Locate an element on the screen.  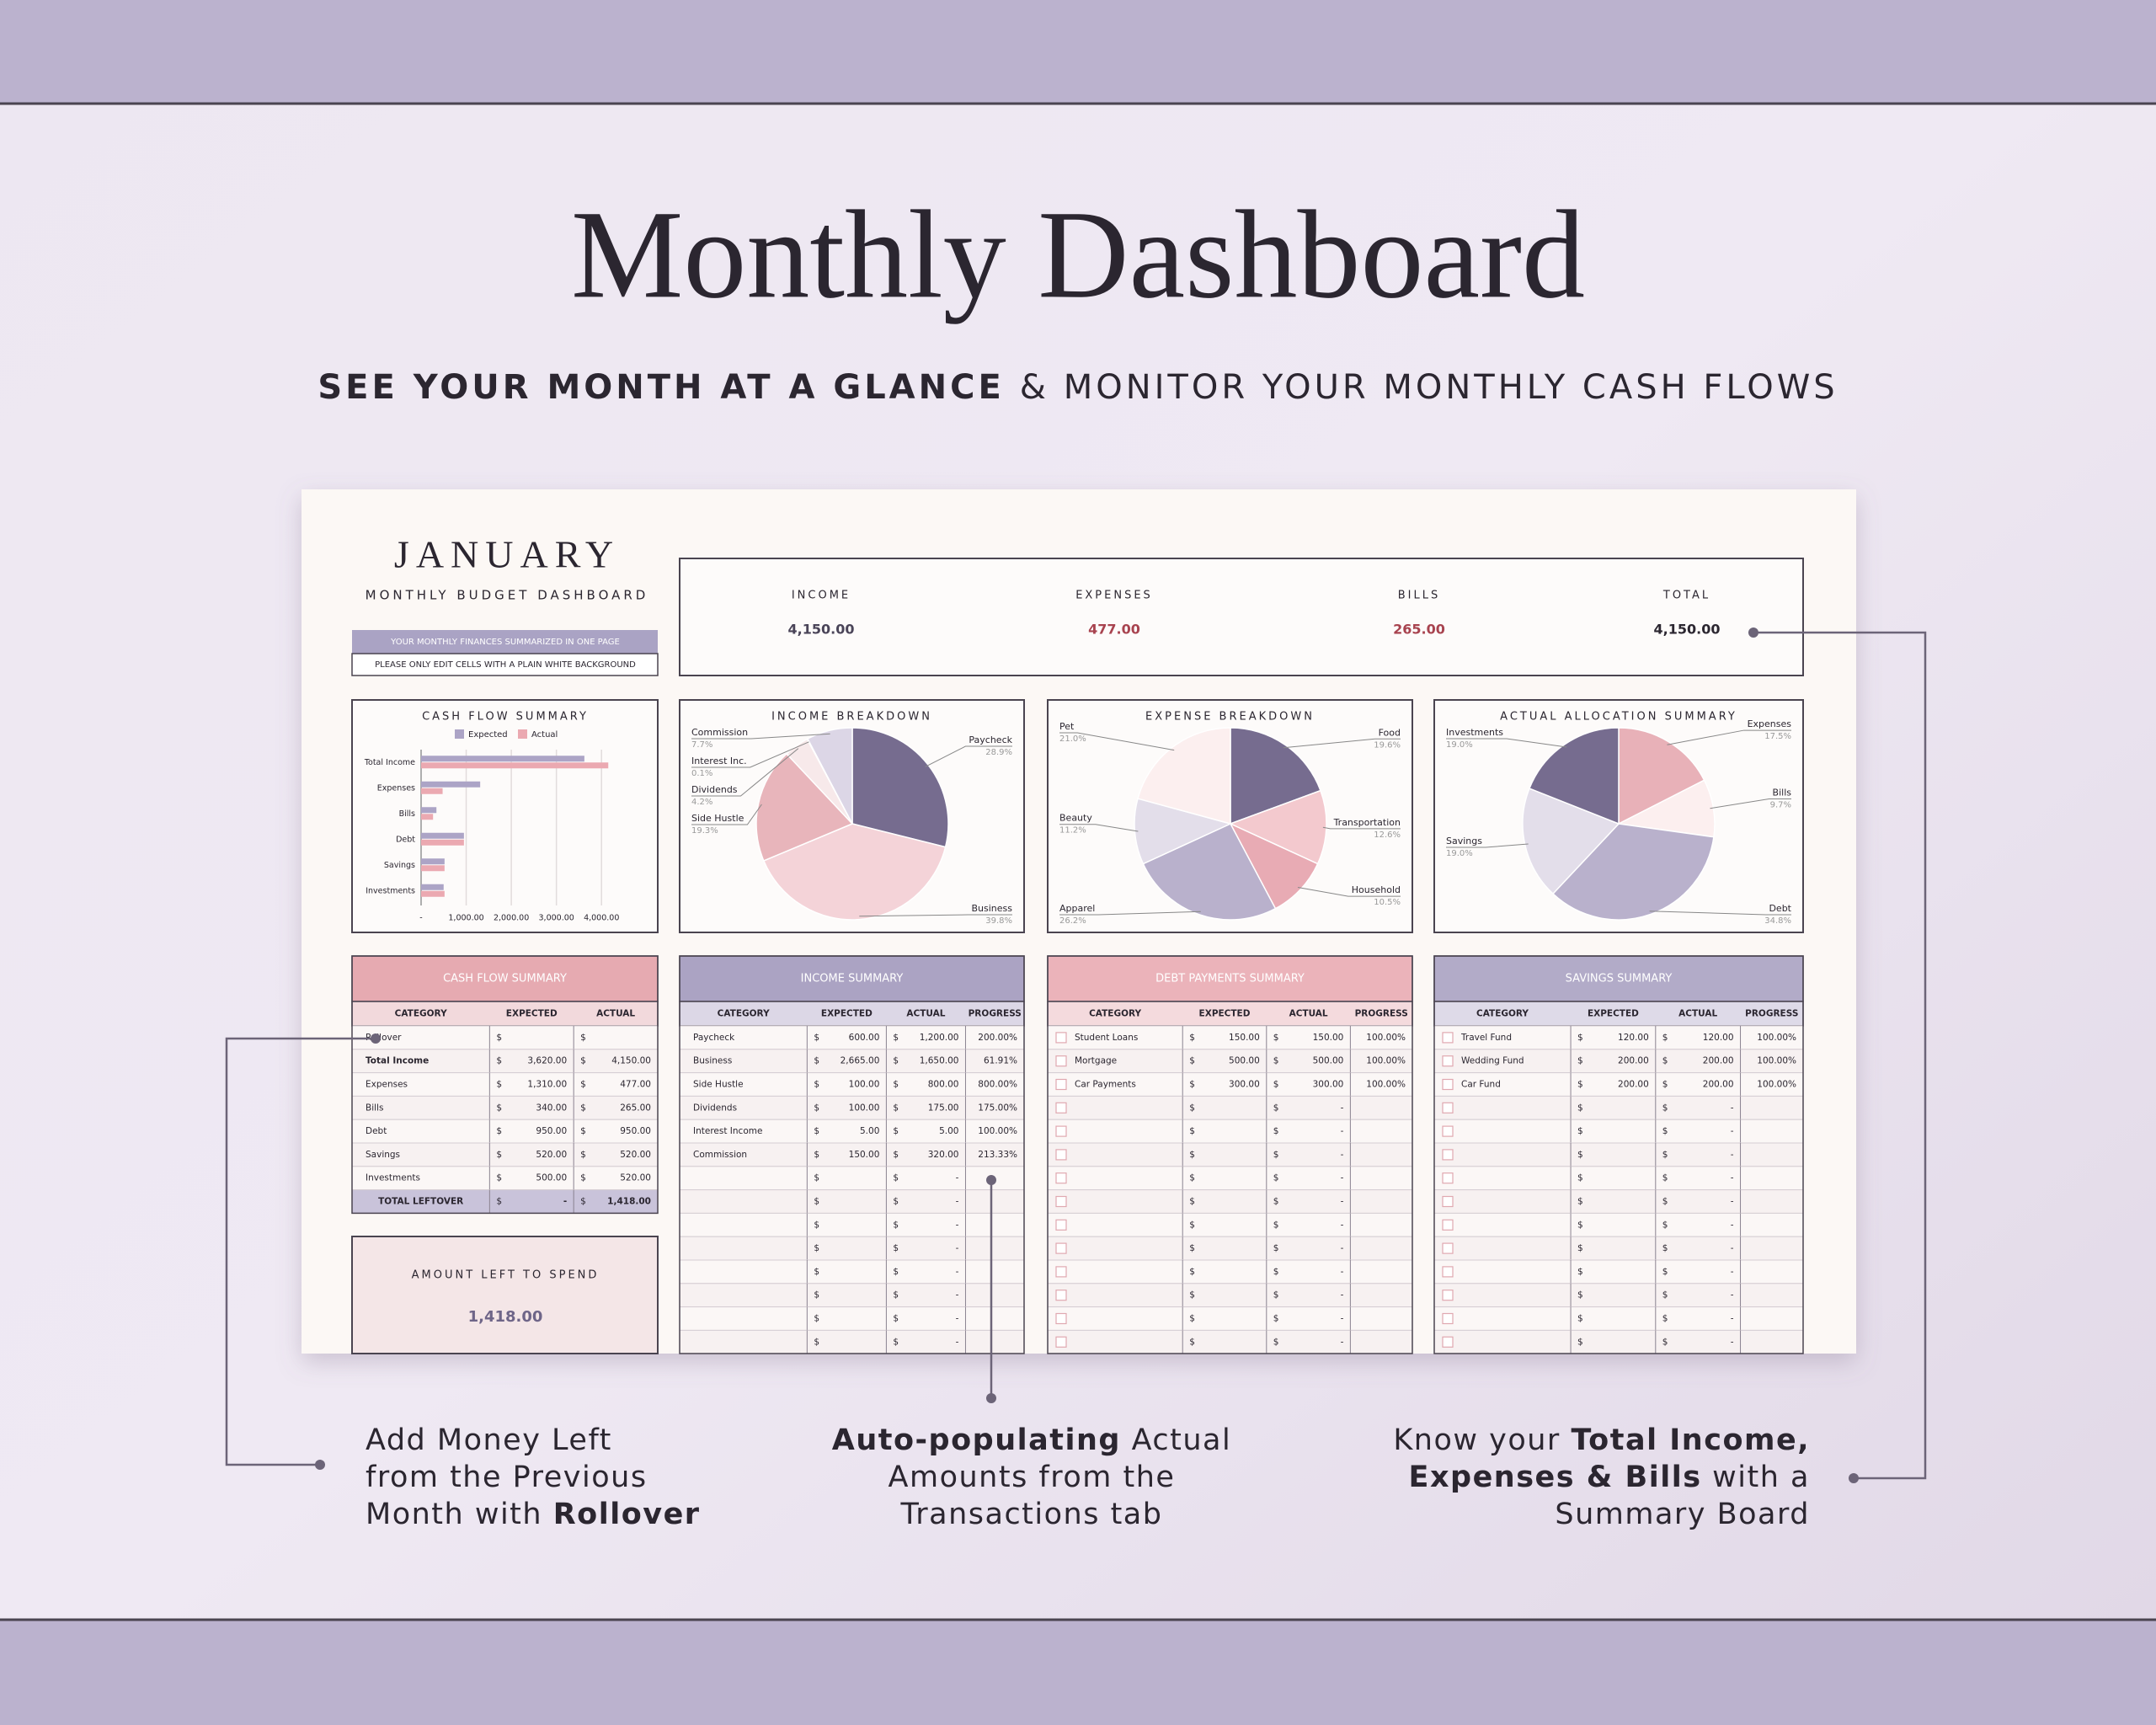
legend-label: Expected is located at coordinates (488, 735).